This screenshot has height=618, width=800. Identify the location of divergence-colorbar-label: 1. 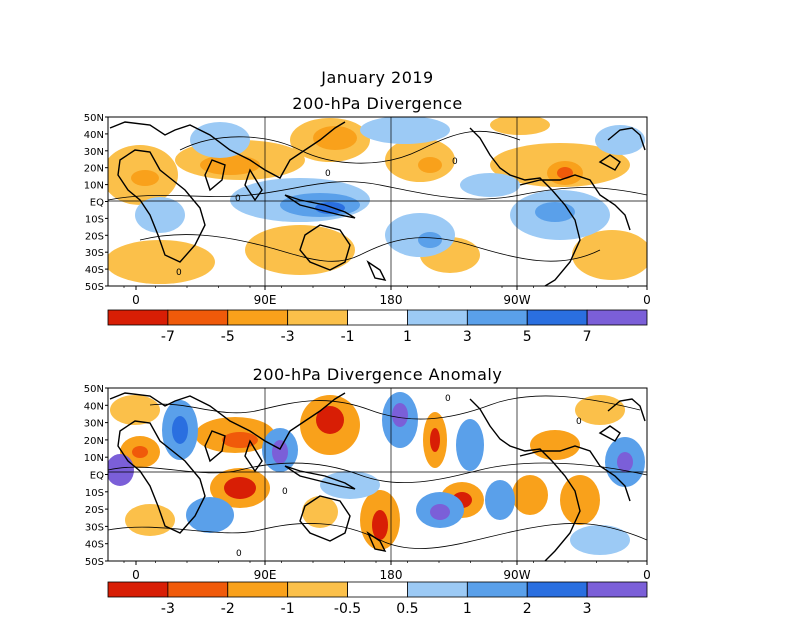
(407, 337).